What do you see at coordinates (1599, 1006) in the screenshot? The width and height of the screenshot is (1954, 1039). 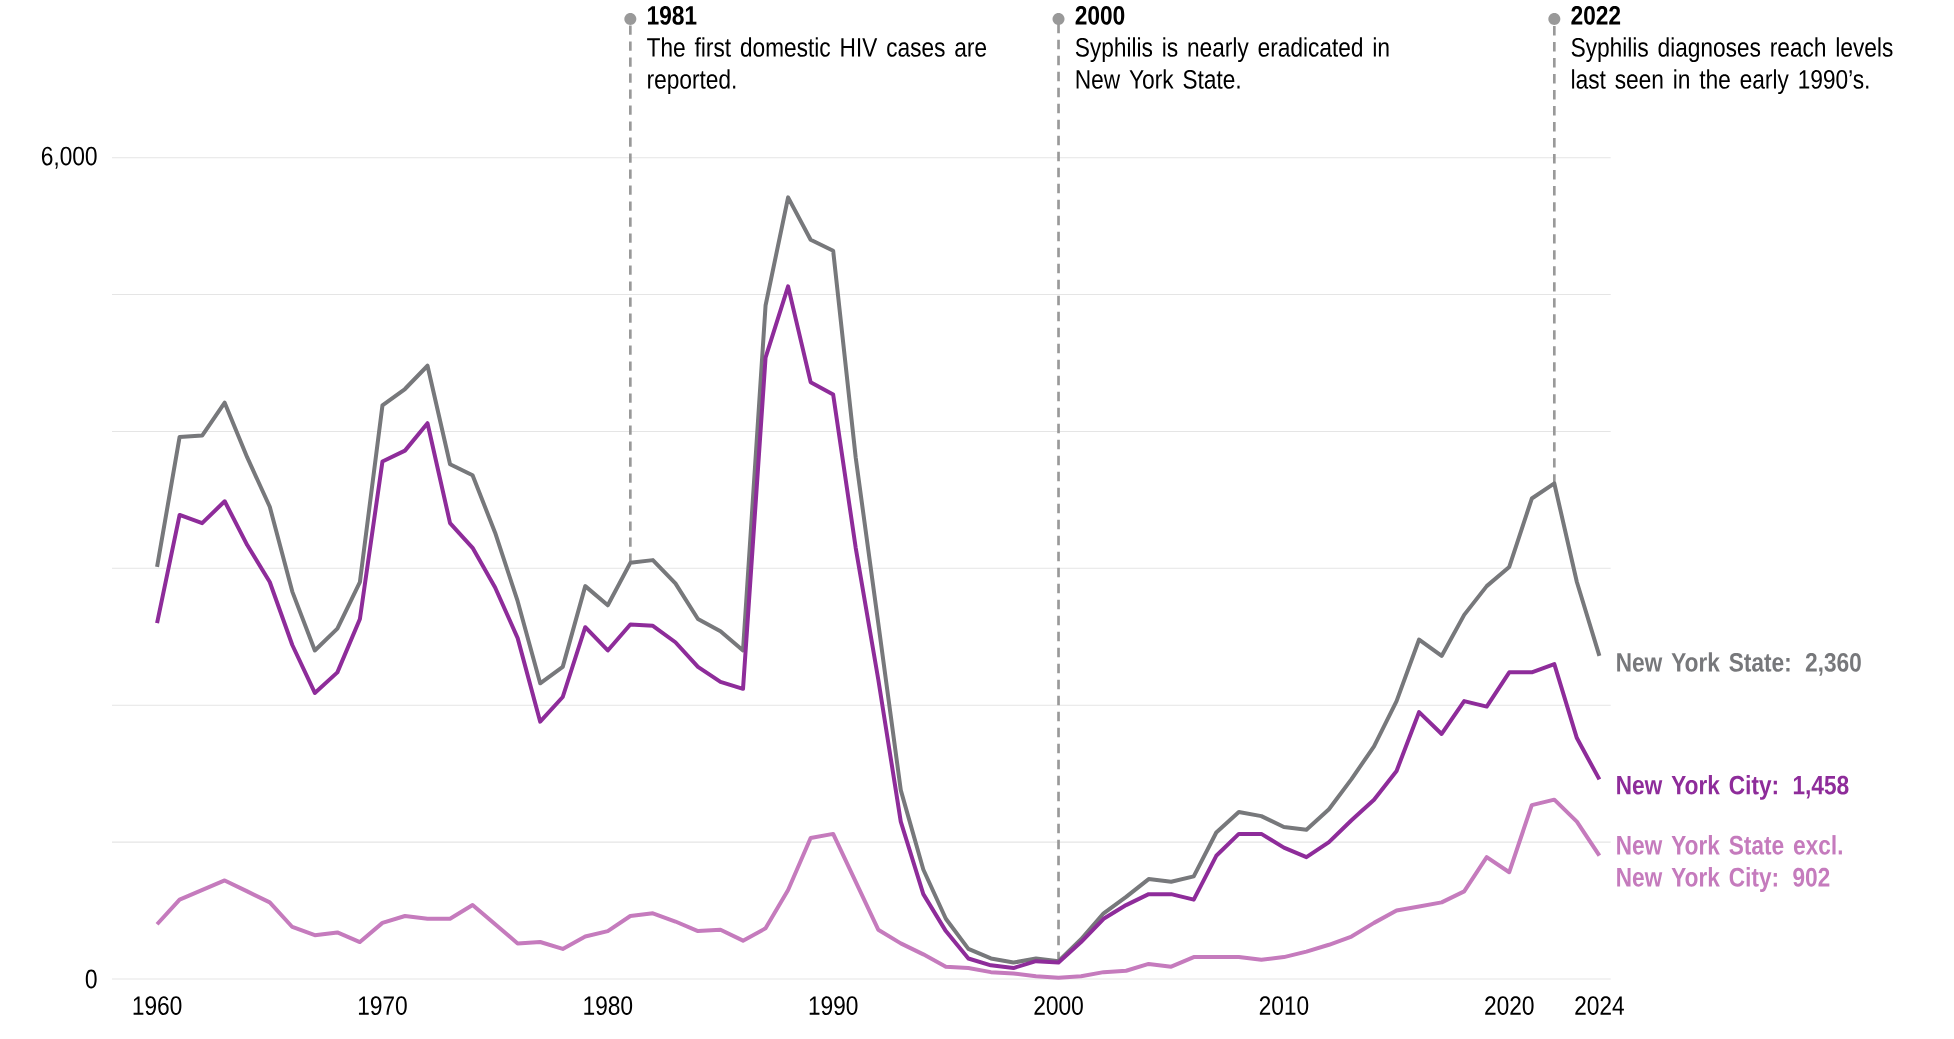 I see `x-tick-label: 2024` at bounding box center [1599, 1006].